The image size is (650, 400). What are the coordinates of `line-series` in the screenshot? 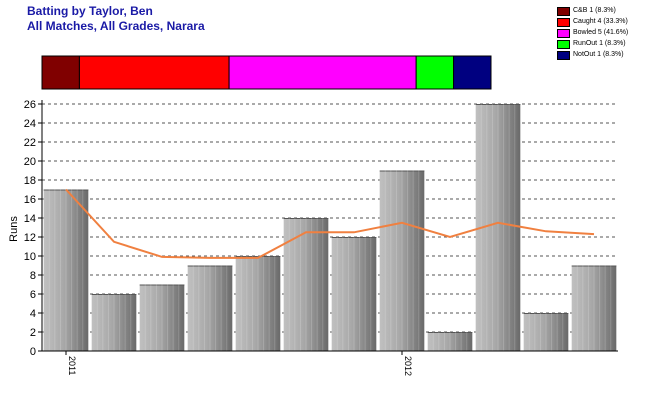 It's located at (330, 223).